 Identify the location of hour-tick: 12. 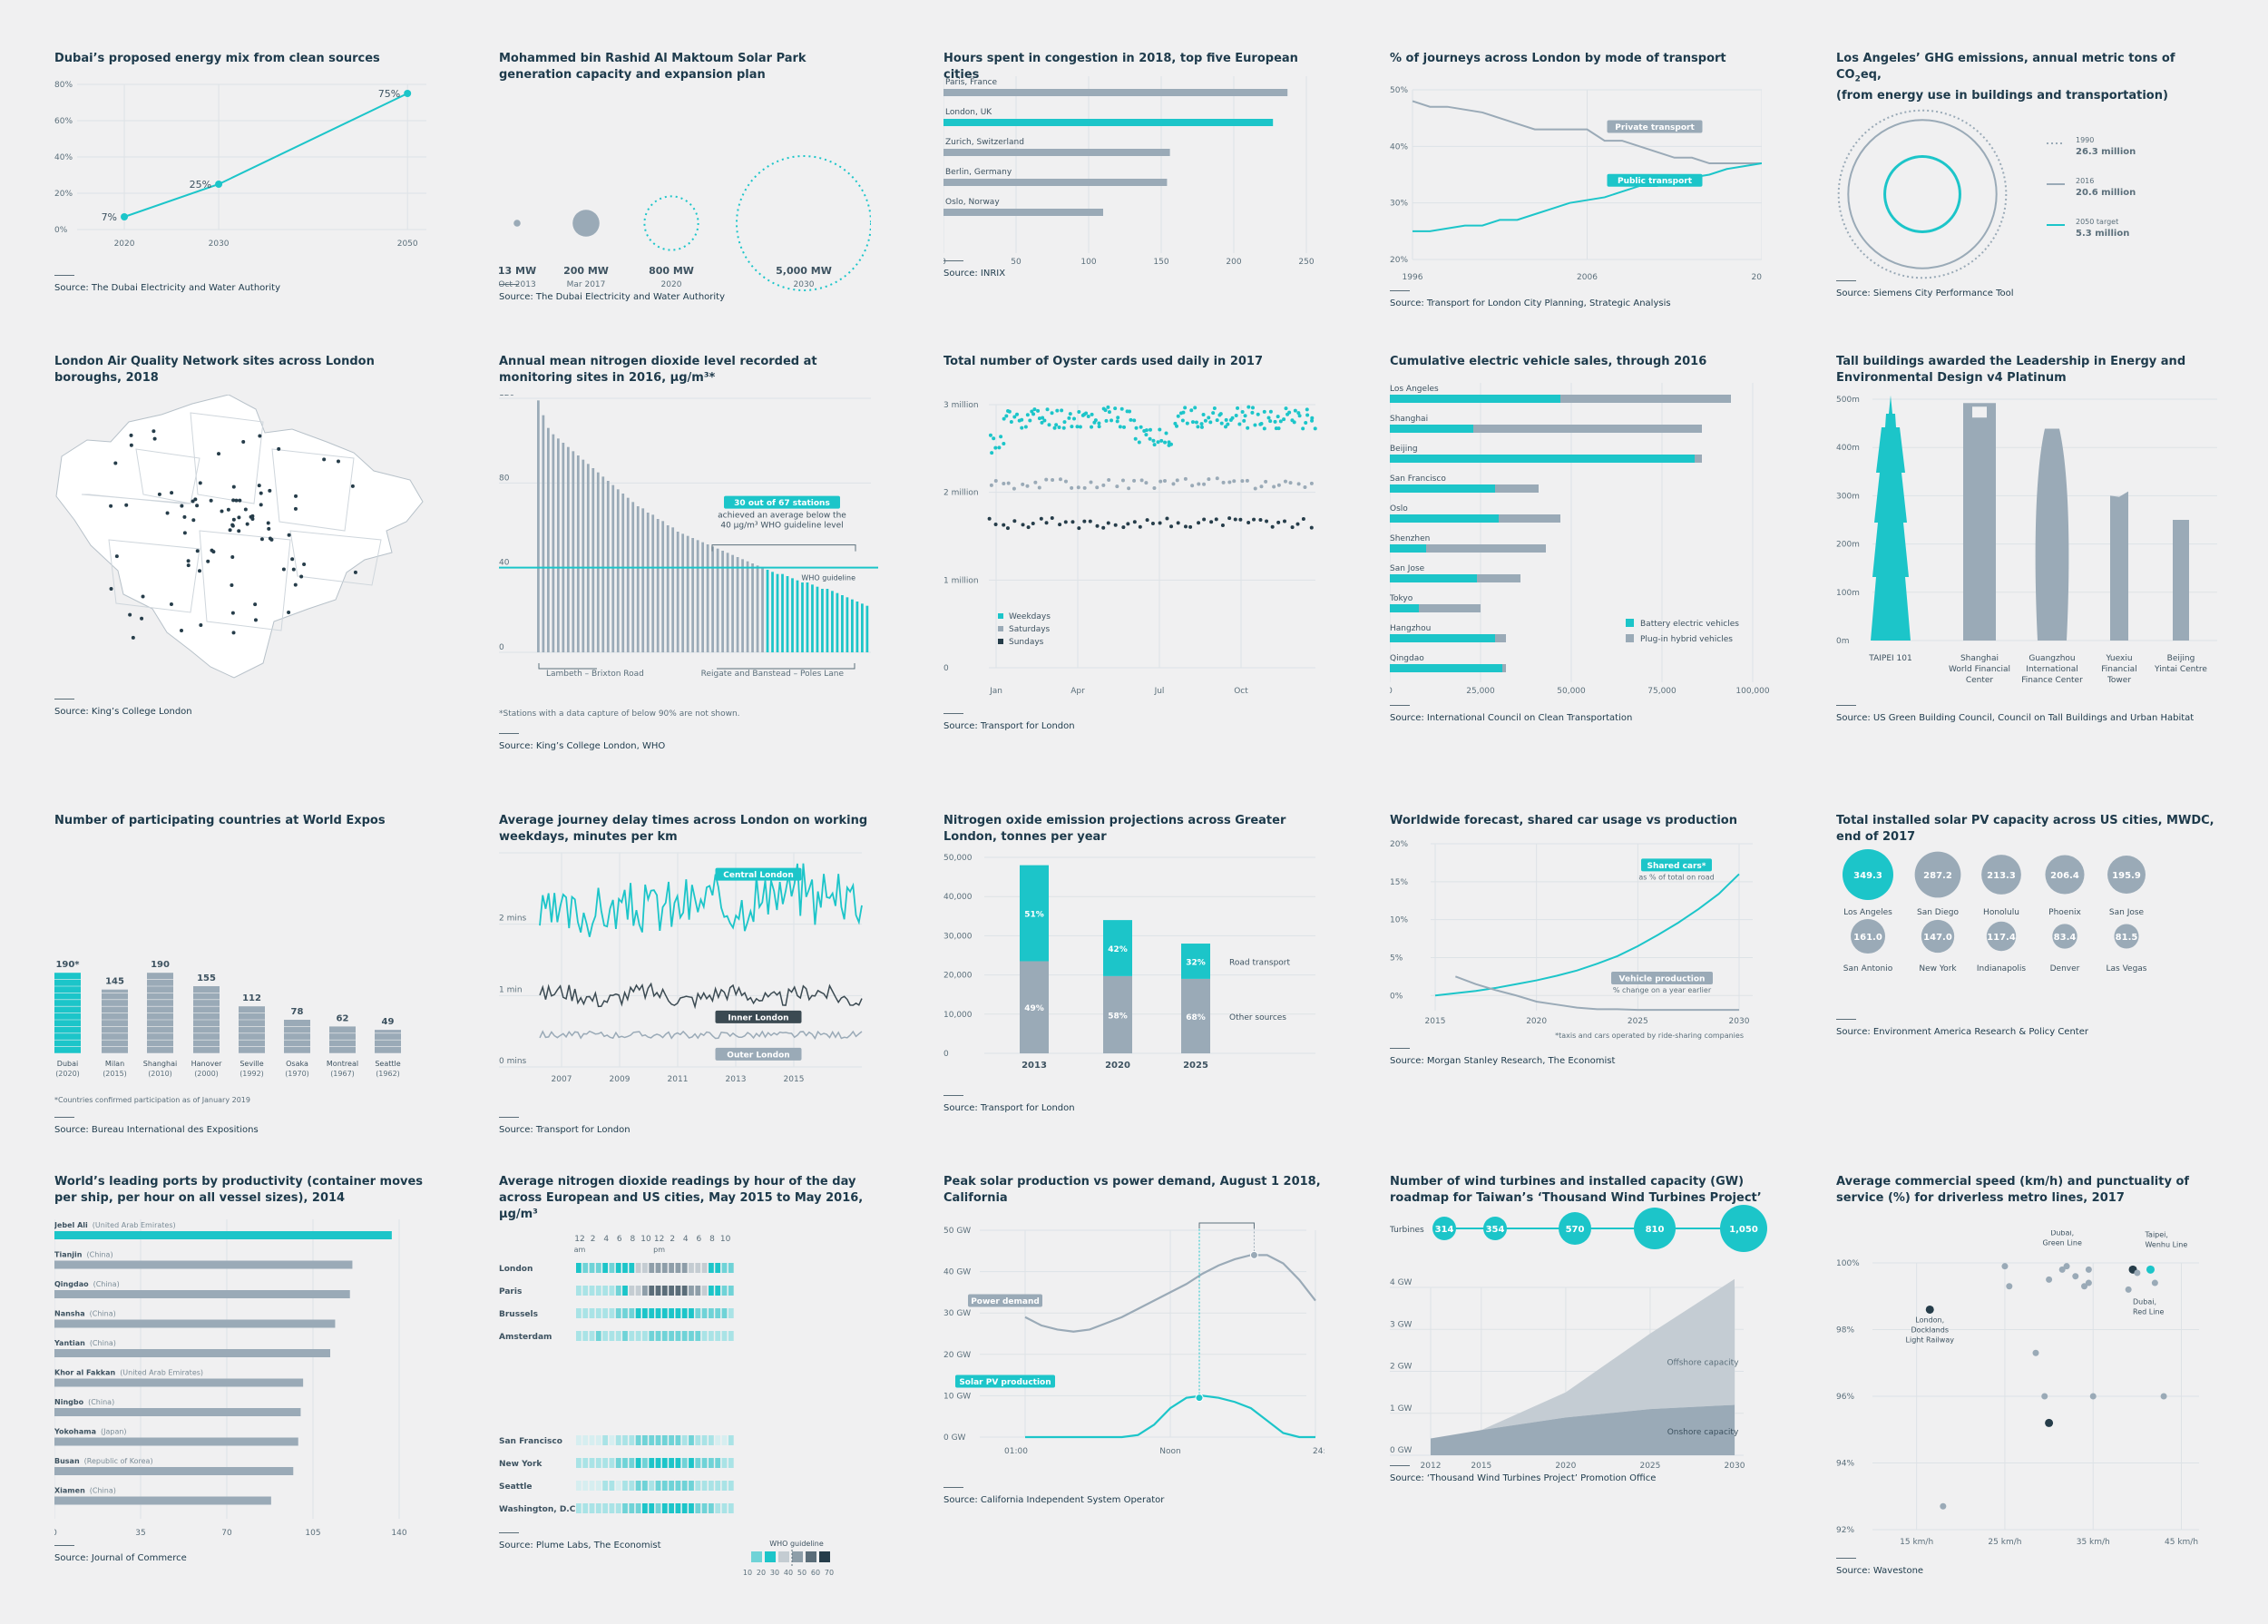
(579, 1239).